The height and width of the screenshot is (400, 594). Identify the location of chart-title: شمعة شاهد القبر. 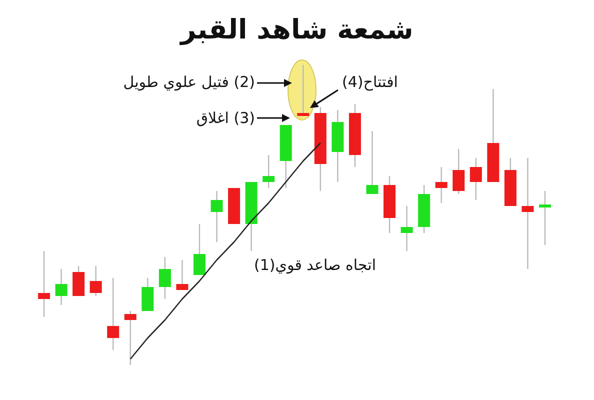
(296, 30).